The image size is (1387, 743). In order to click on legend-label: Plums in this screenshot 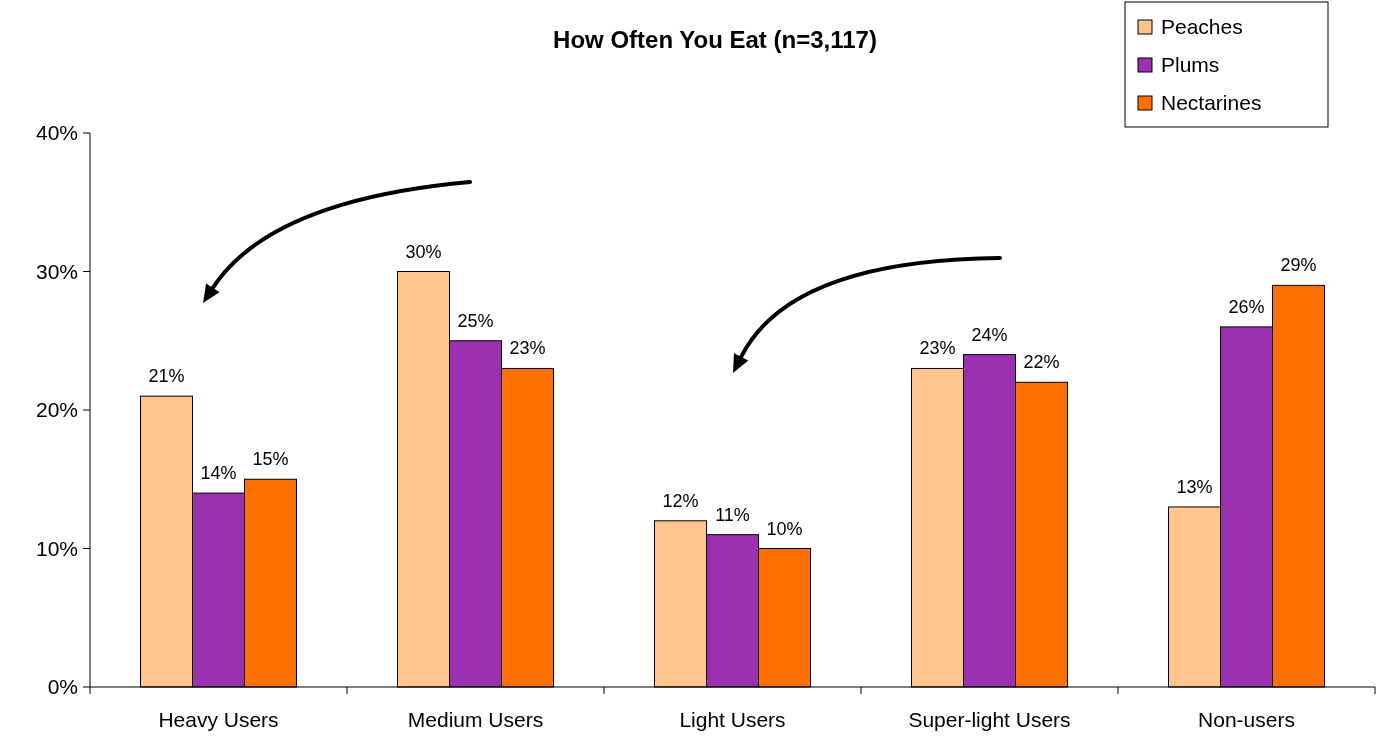, I will do `click(1190, 65)`.